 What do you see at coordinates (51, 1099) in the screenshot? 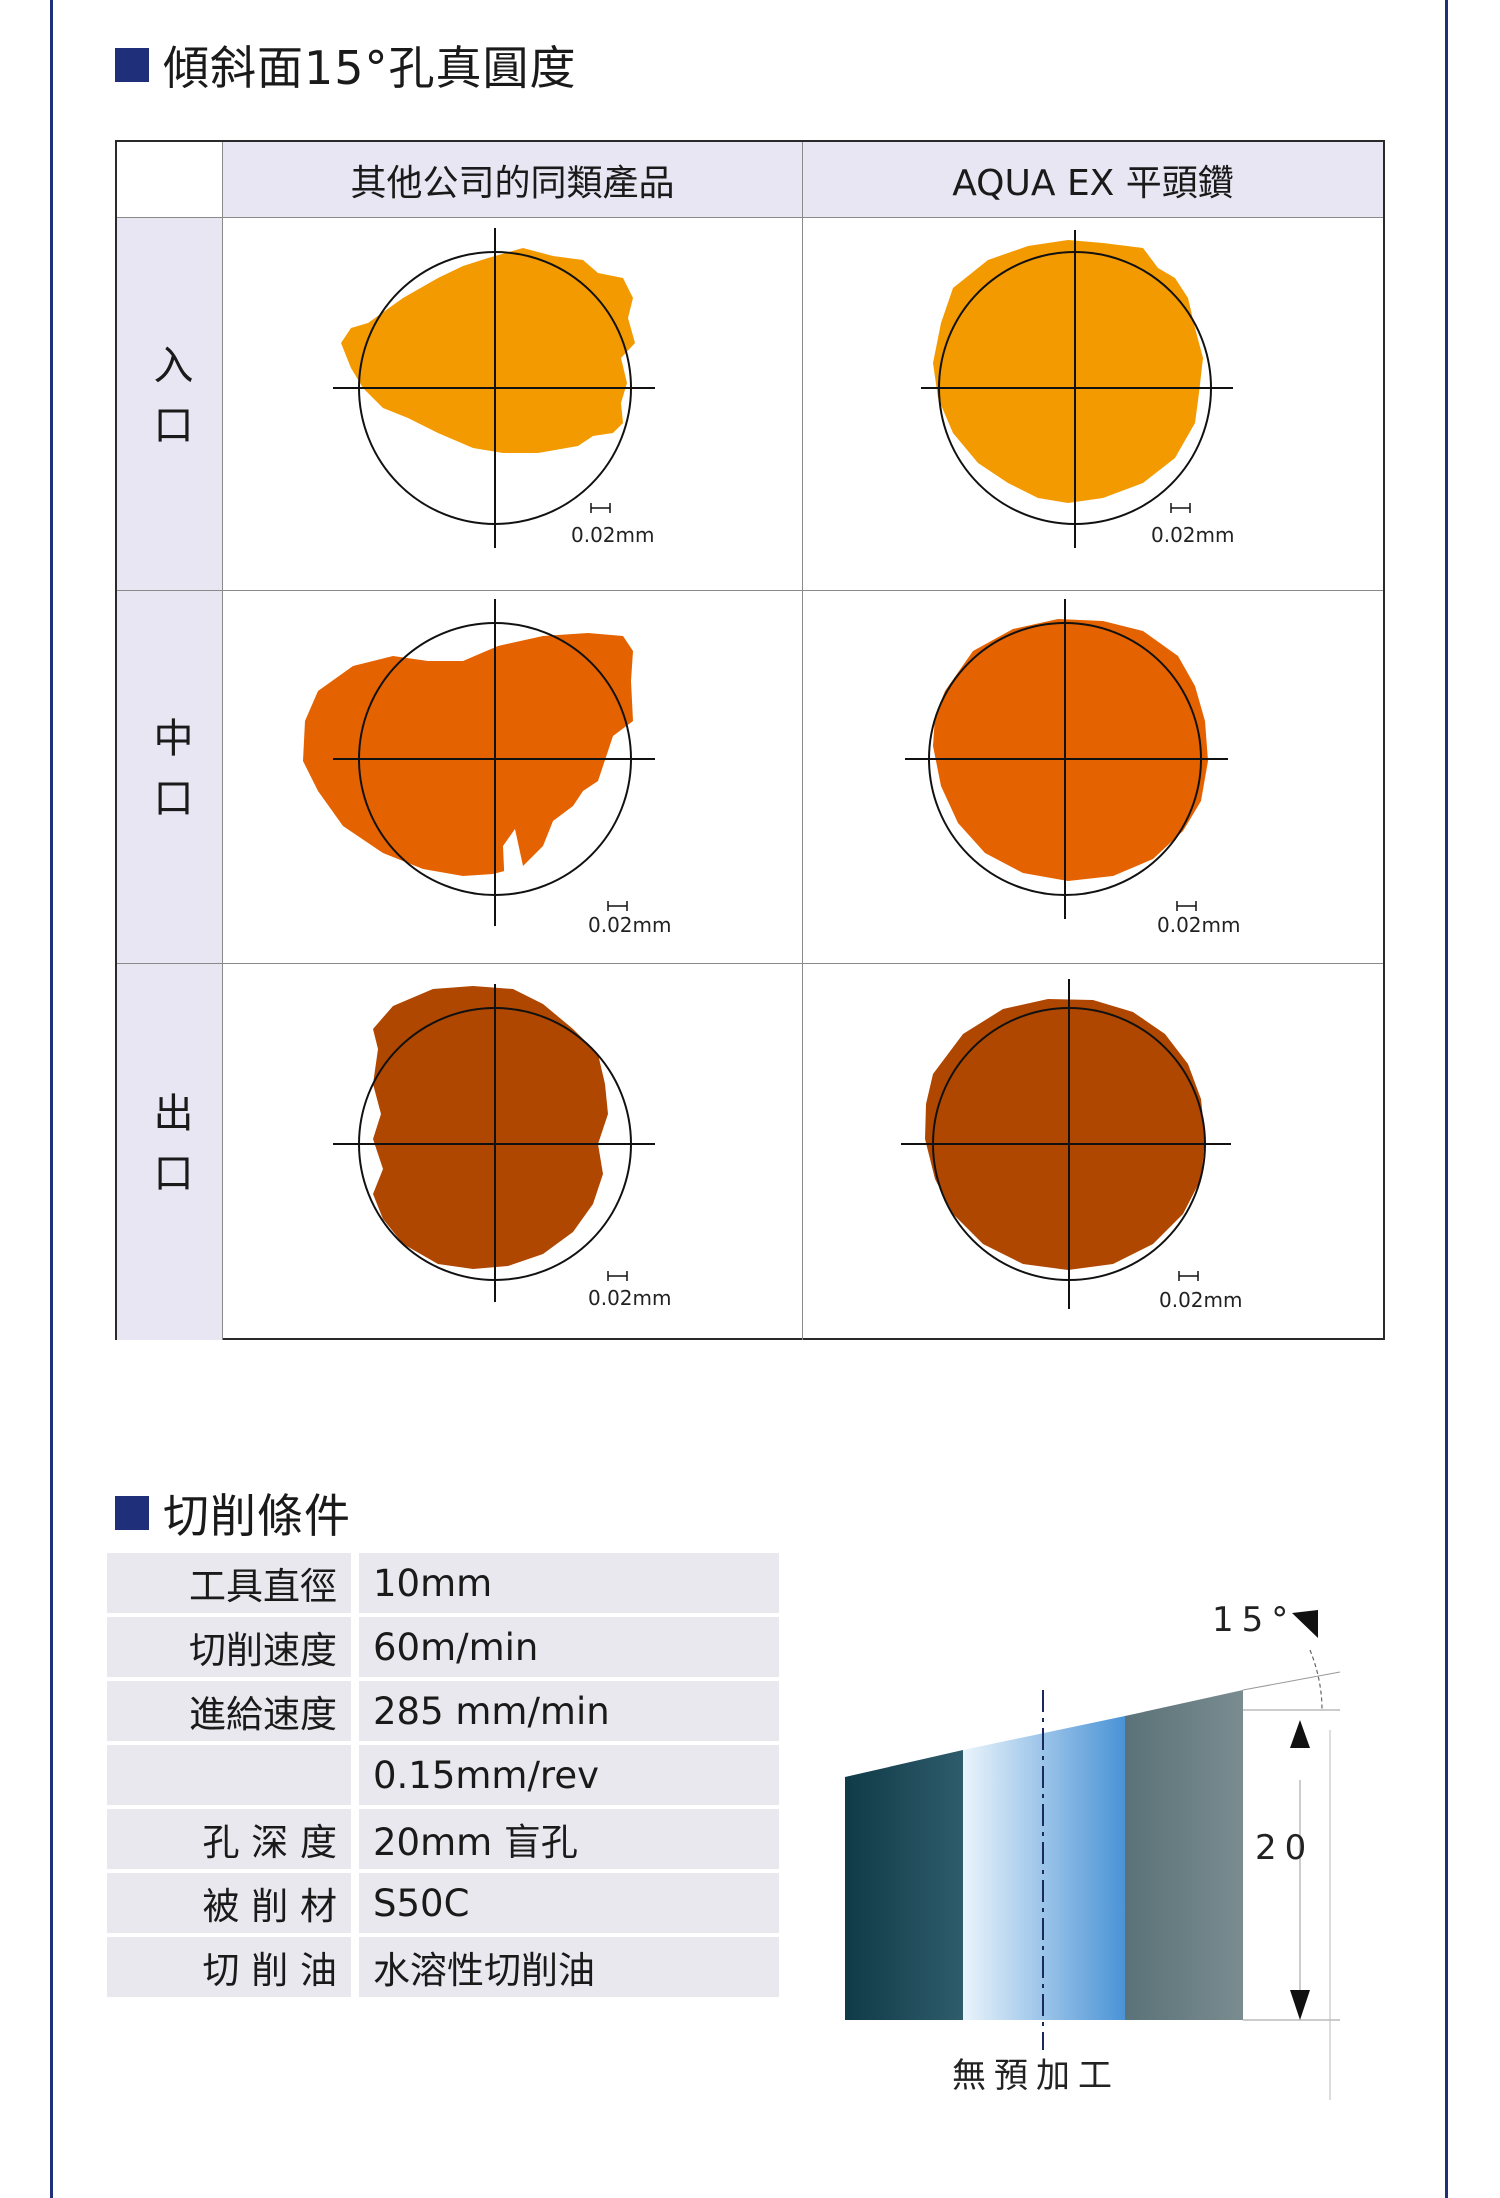
I see `frame-left-line` at bounding box center [51, 1099].